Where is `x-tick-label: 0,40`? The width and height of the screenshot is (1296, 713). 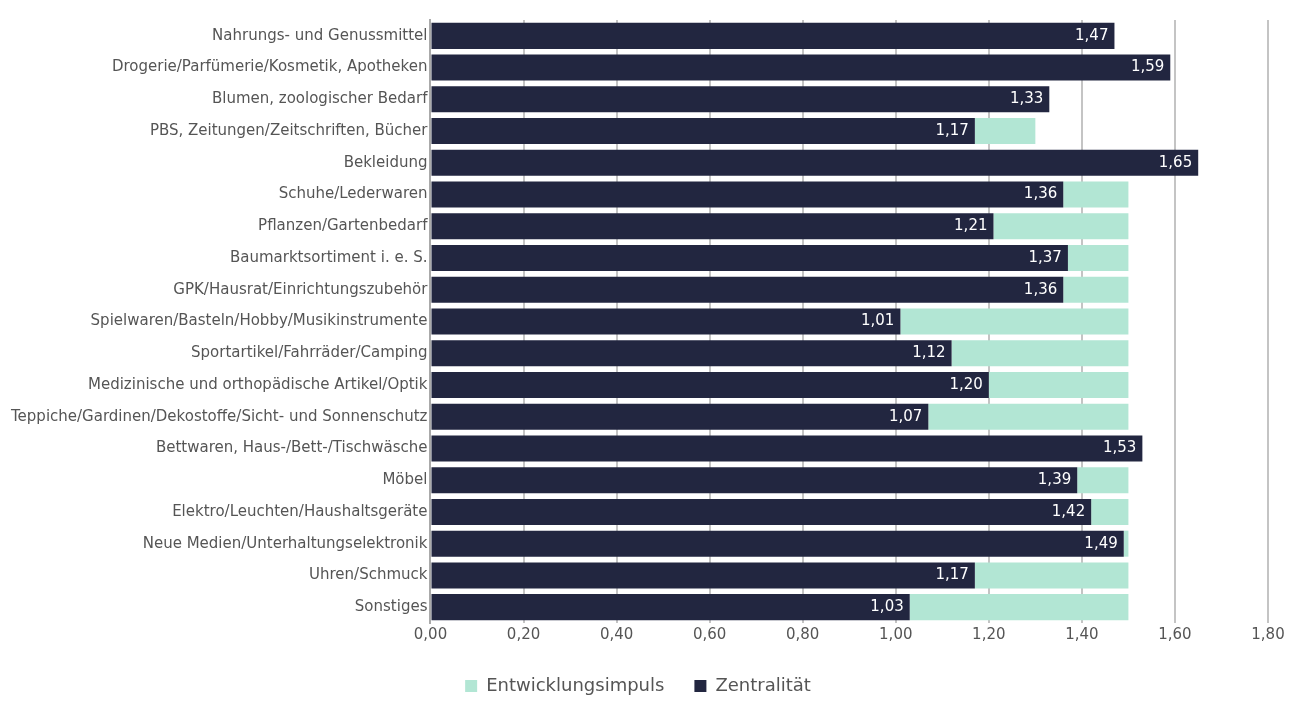 x-tick-label: 0,40 is located at coordinates (616, 633).